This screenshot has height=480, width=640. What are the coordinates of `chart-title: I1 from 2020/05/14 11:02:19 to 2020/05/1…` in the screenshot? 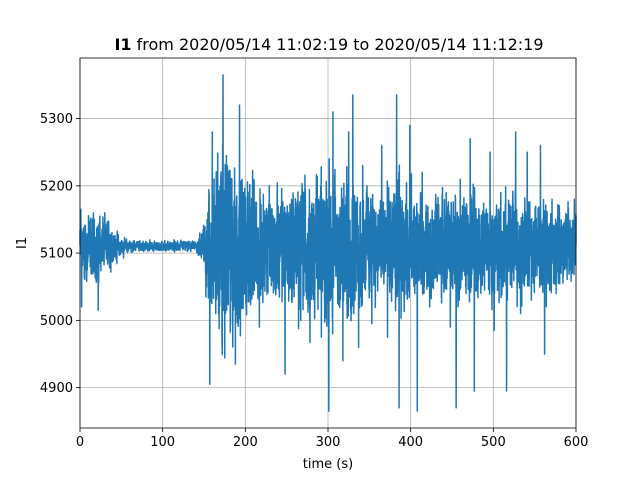 It's located at (328, 44).